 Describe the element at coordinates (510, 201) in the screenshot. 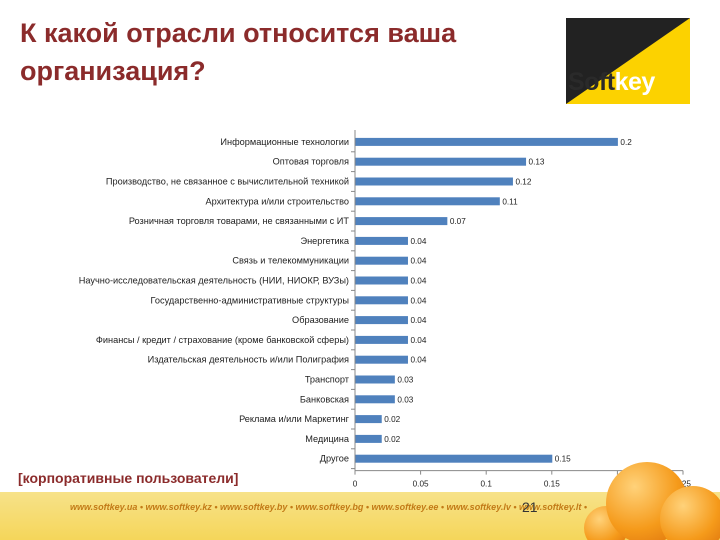

I see `value-label: 0.11` at that location.